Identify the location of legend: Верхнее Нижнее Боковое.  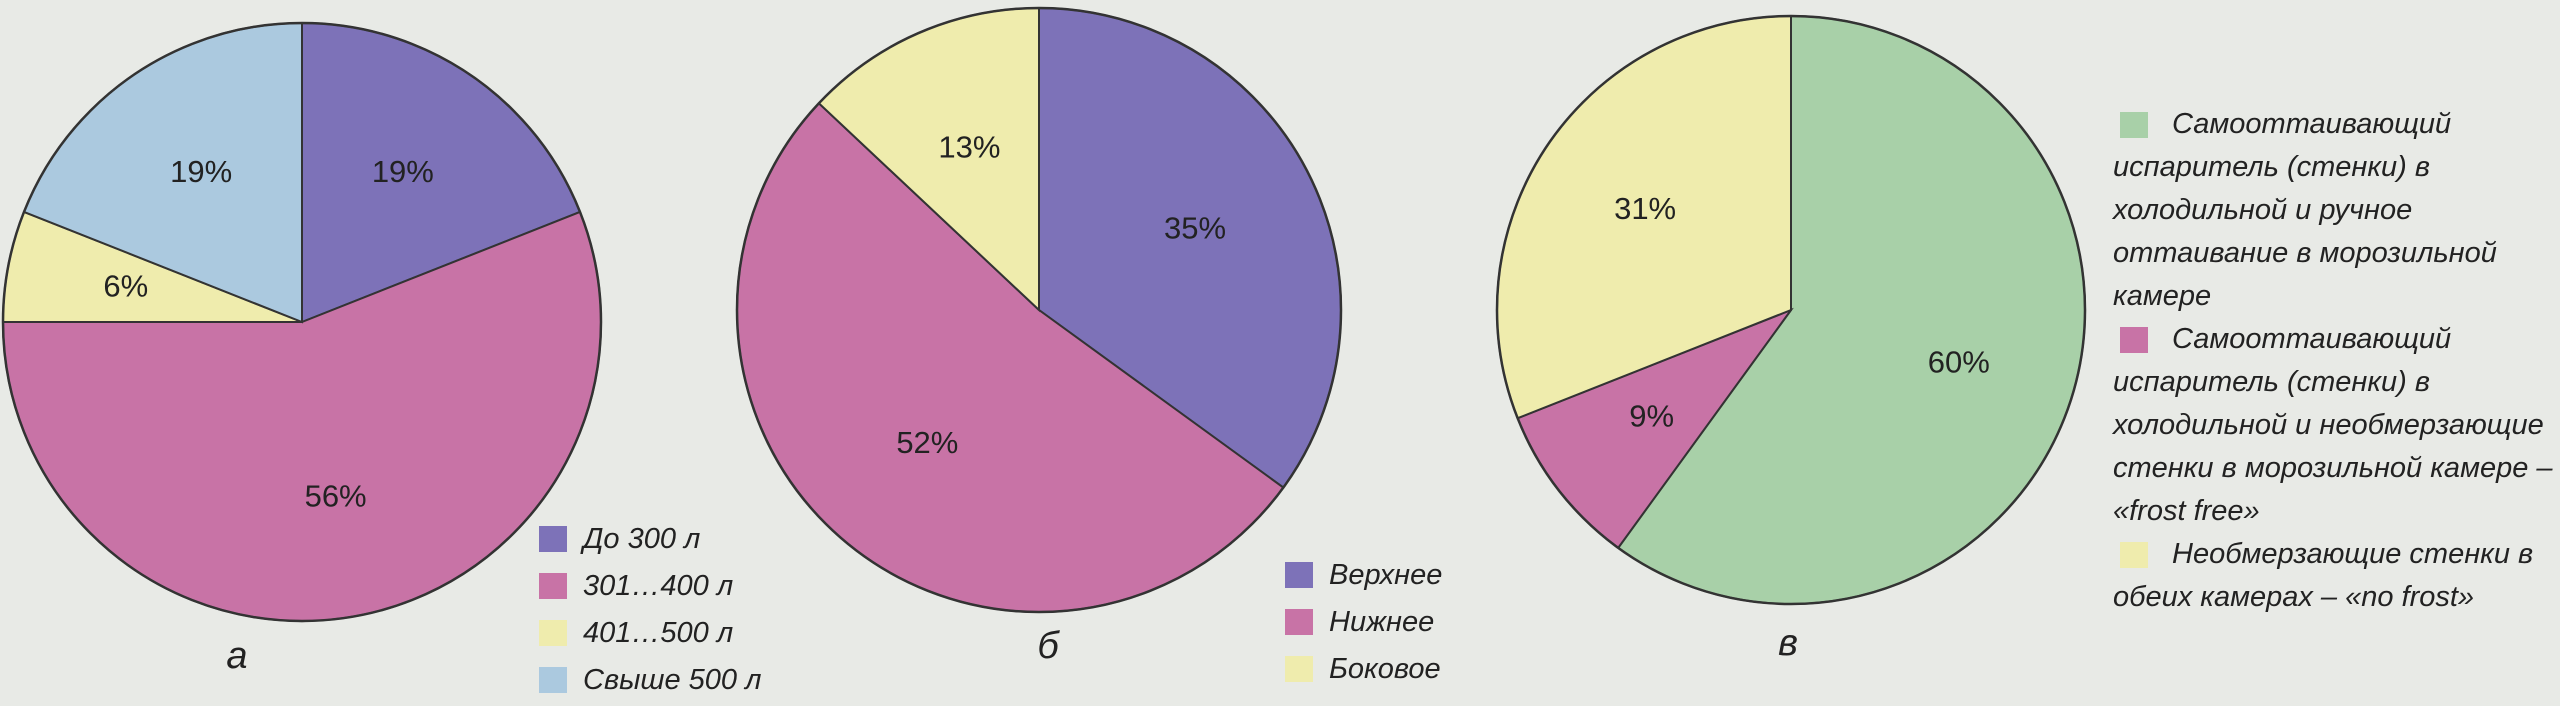
(1363, 622).